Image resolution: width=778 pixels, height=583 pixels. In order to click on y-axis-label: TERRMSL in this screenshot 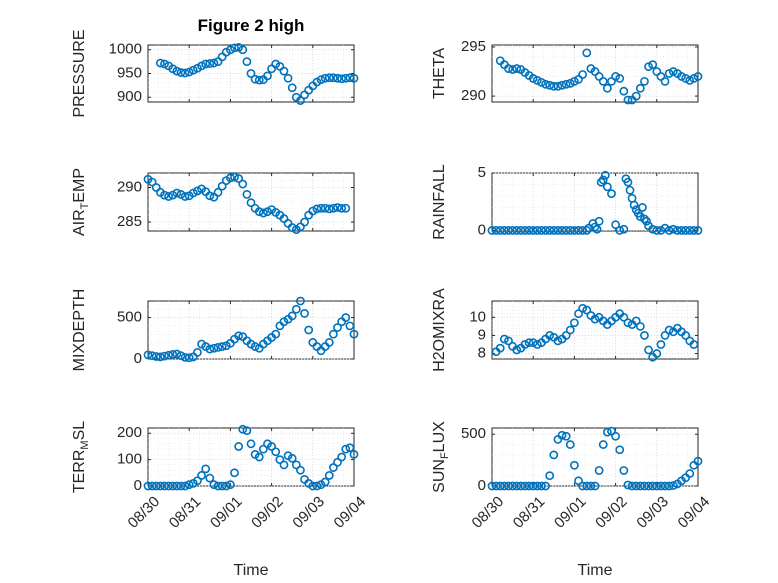, I will do `click(81, 457)`.